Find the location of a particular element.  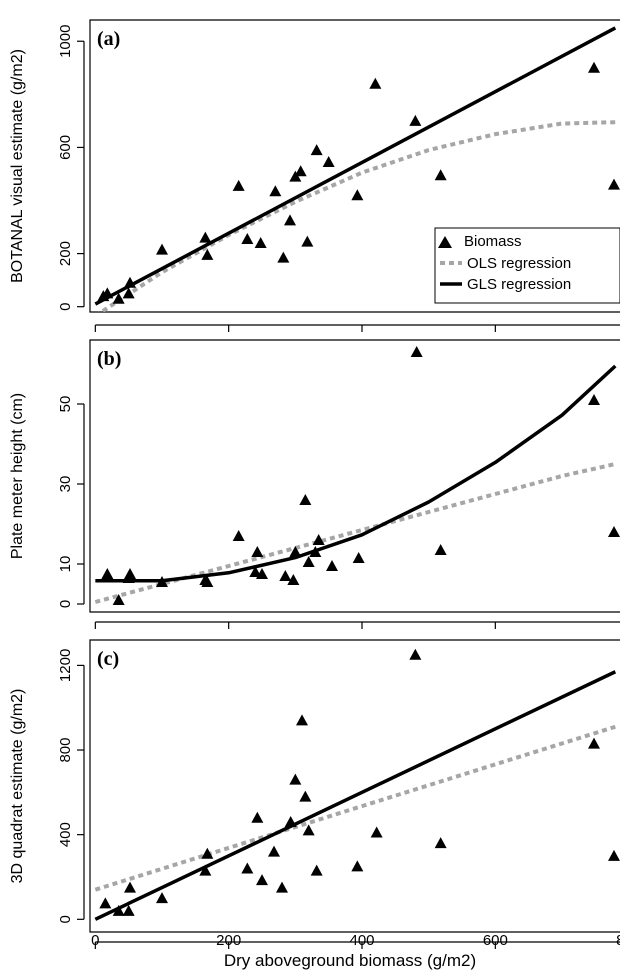

y-tick-label: 1000 is located at coordinates (65, 41).